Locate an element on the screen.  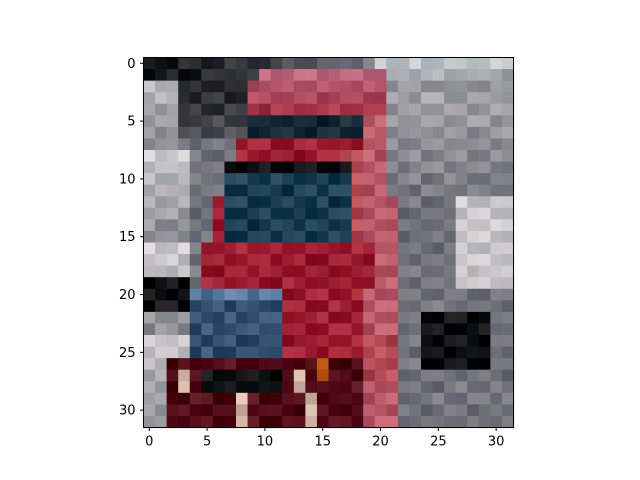
y-tick-label: 5 is located at coordinates (131, 122).